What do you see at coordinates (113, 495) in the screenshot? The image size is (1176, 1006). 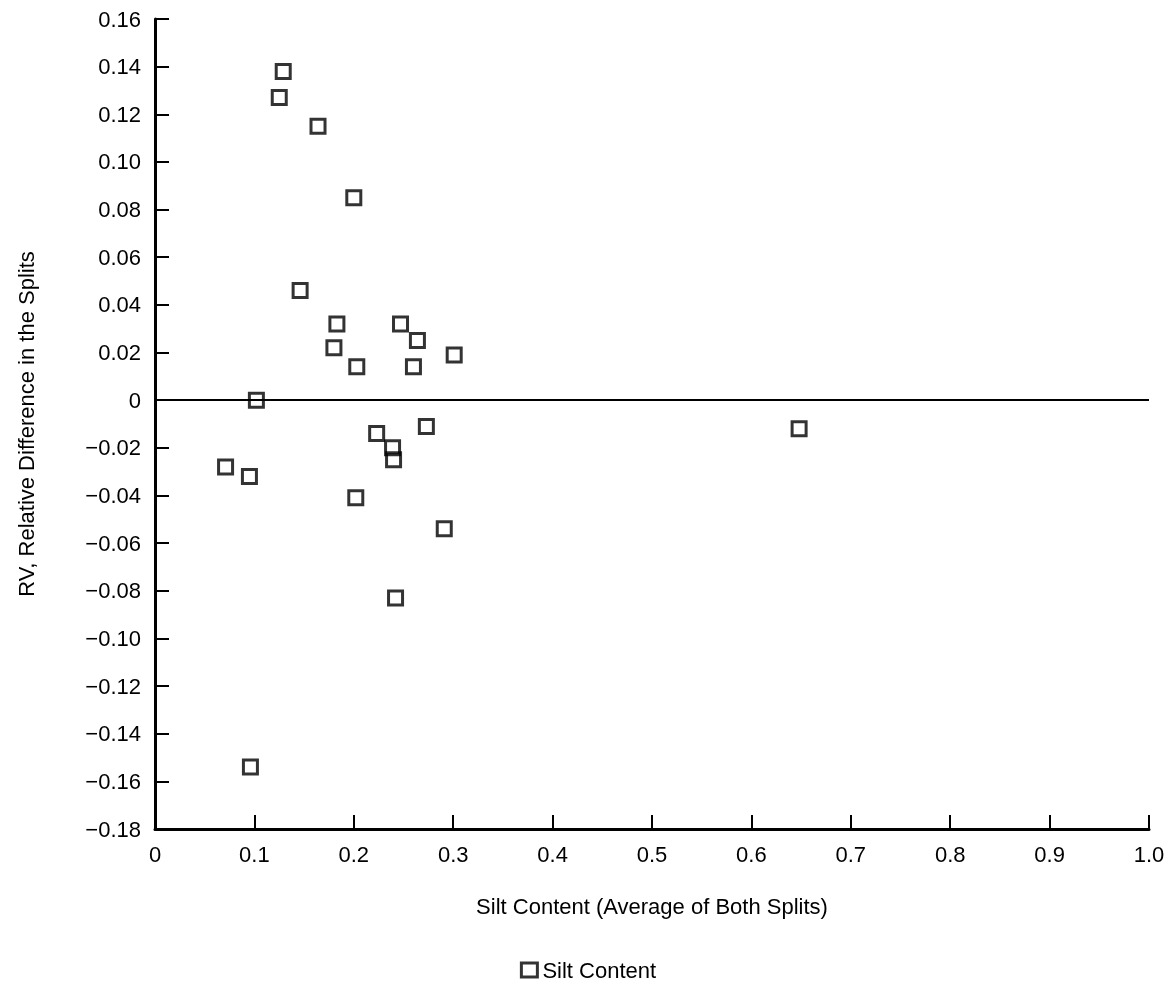 I see `y-tick-label: −0.04` at bounding box center [113, 495].